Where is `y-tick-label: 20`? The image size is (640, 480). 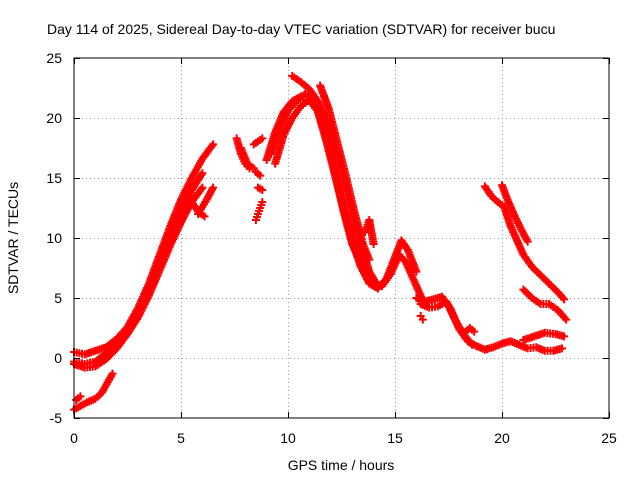
y-tick-label: 20 is located at coordinates (54, 118).